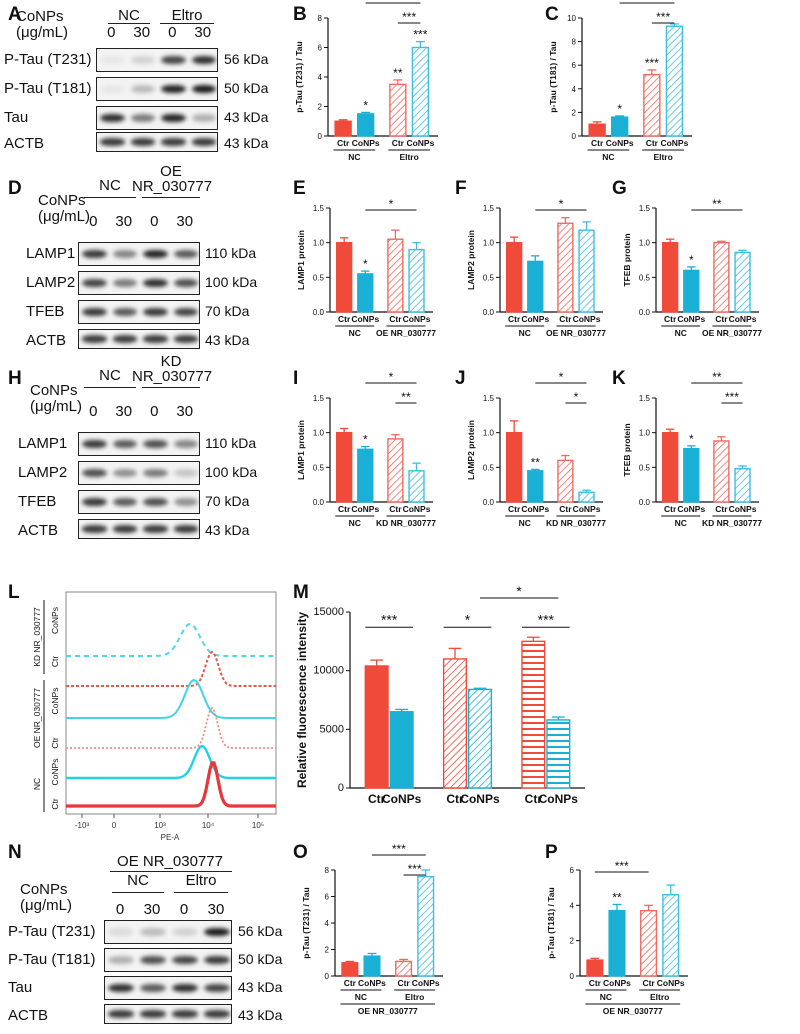 This screenshot has height=1034, width=800. What do you see at coordinates (93, 411) in the screenshot?
I see `dose-label: 0` at bounding box center [93, 411].